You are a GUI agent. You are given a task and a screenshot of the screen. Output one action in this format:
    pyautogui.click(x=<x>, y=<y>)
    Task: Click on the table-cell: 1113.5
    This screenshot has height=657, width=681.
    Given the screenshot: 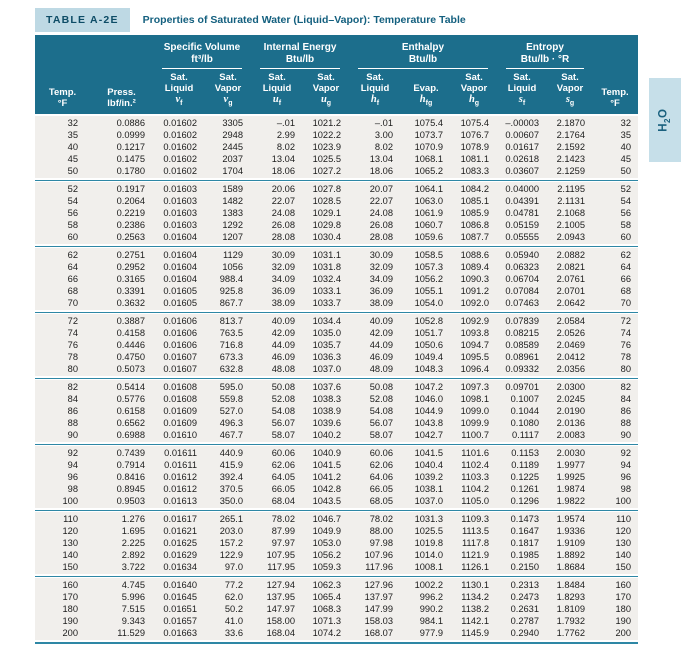 What is the action you would take?
    pyautogui.click(x=475, y=530)
    